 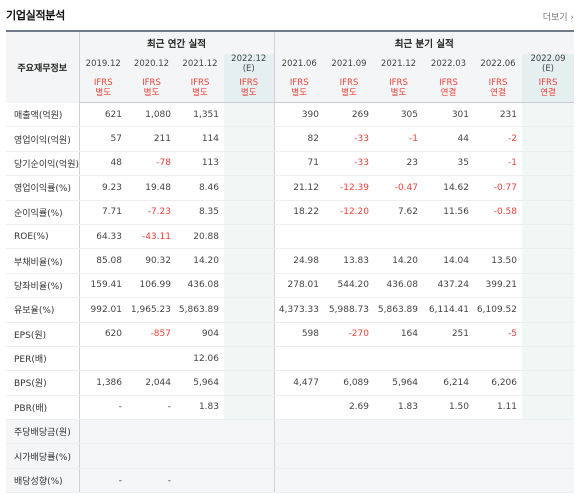 I want to click on table-cell: 35, so click(x=448, y=164).